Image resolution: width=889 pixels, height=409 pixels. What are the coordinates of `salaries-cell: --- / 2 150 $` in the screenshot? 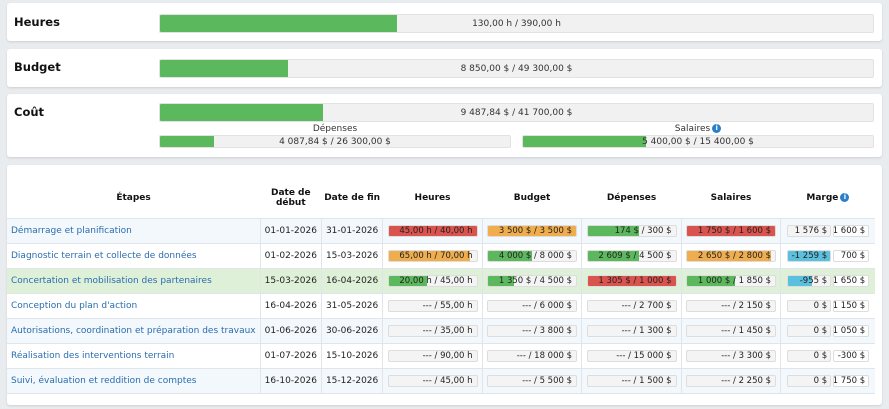 It's located at (731, 305).